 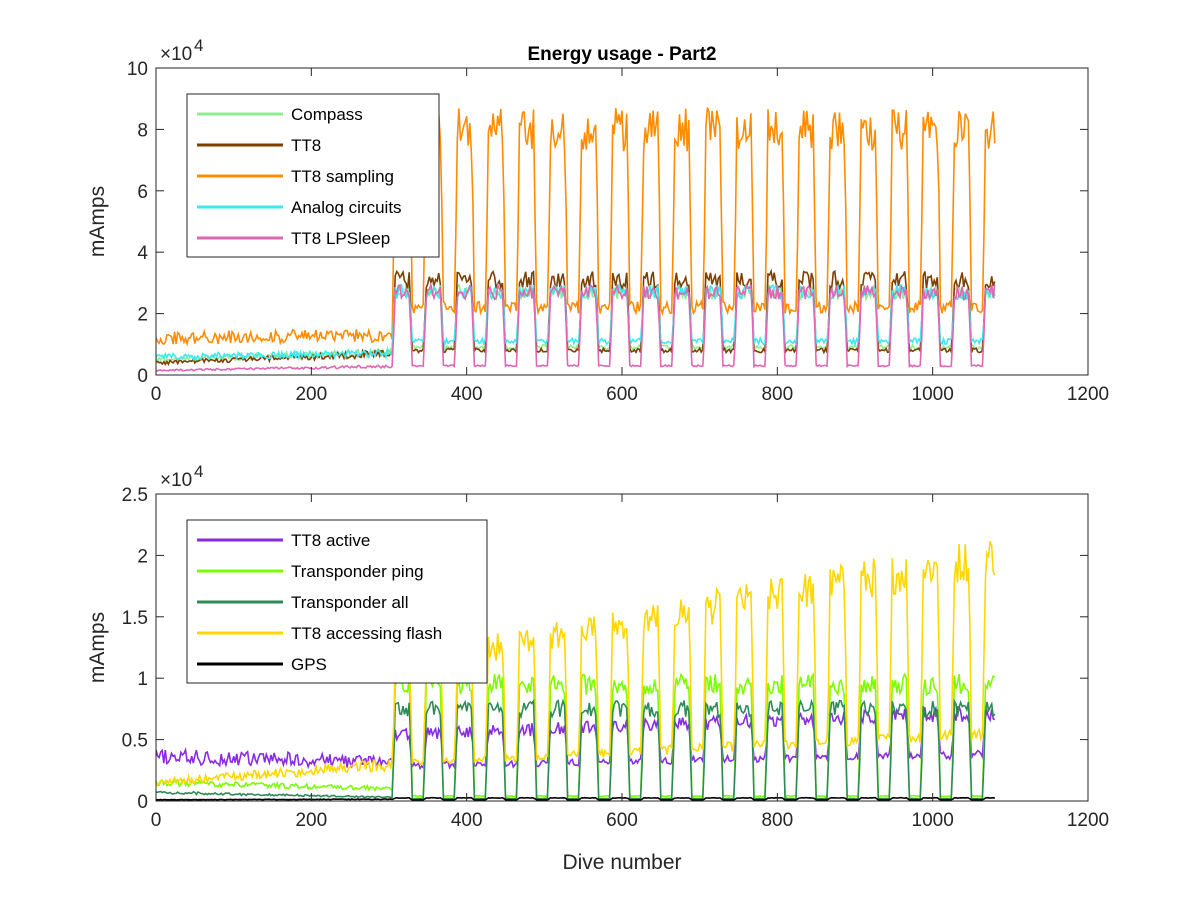 I want to click on y-tick-label: 0.5, so click(x=135, y=741).